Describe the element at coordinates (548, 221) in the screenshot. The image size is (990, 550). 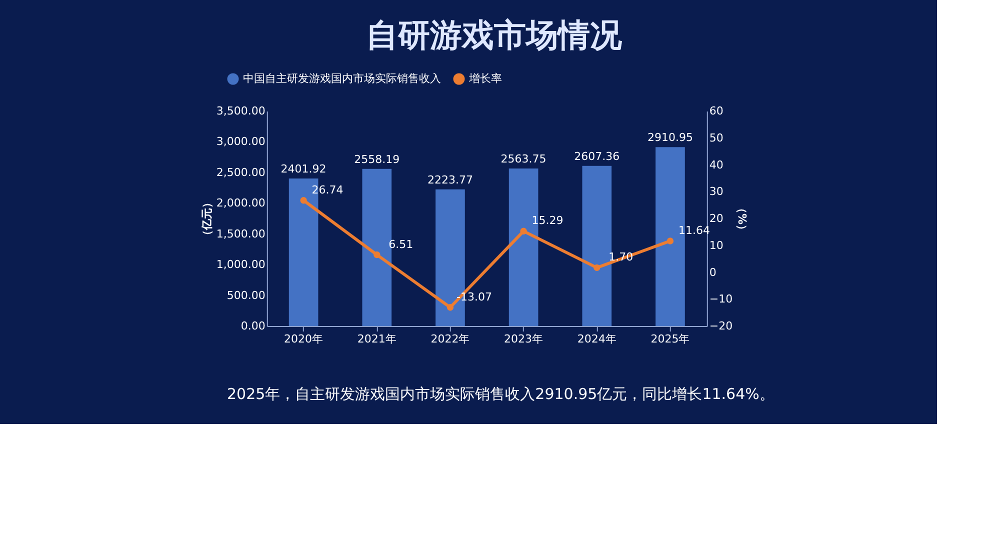
I see `data-label: 15.29` at that location.